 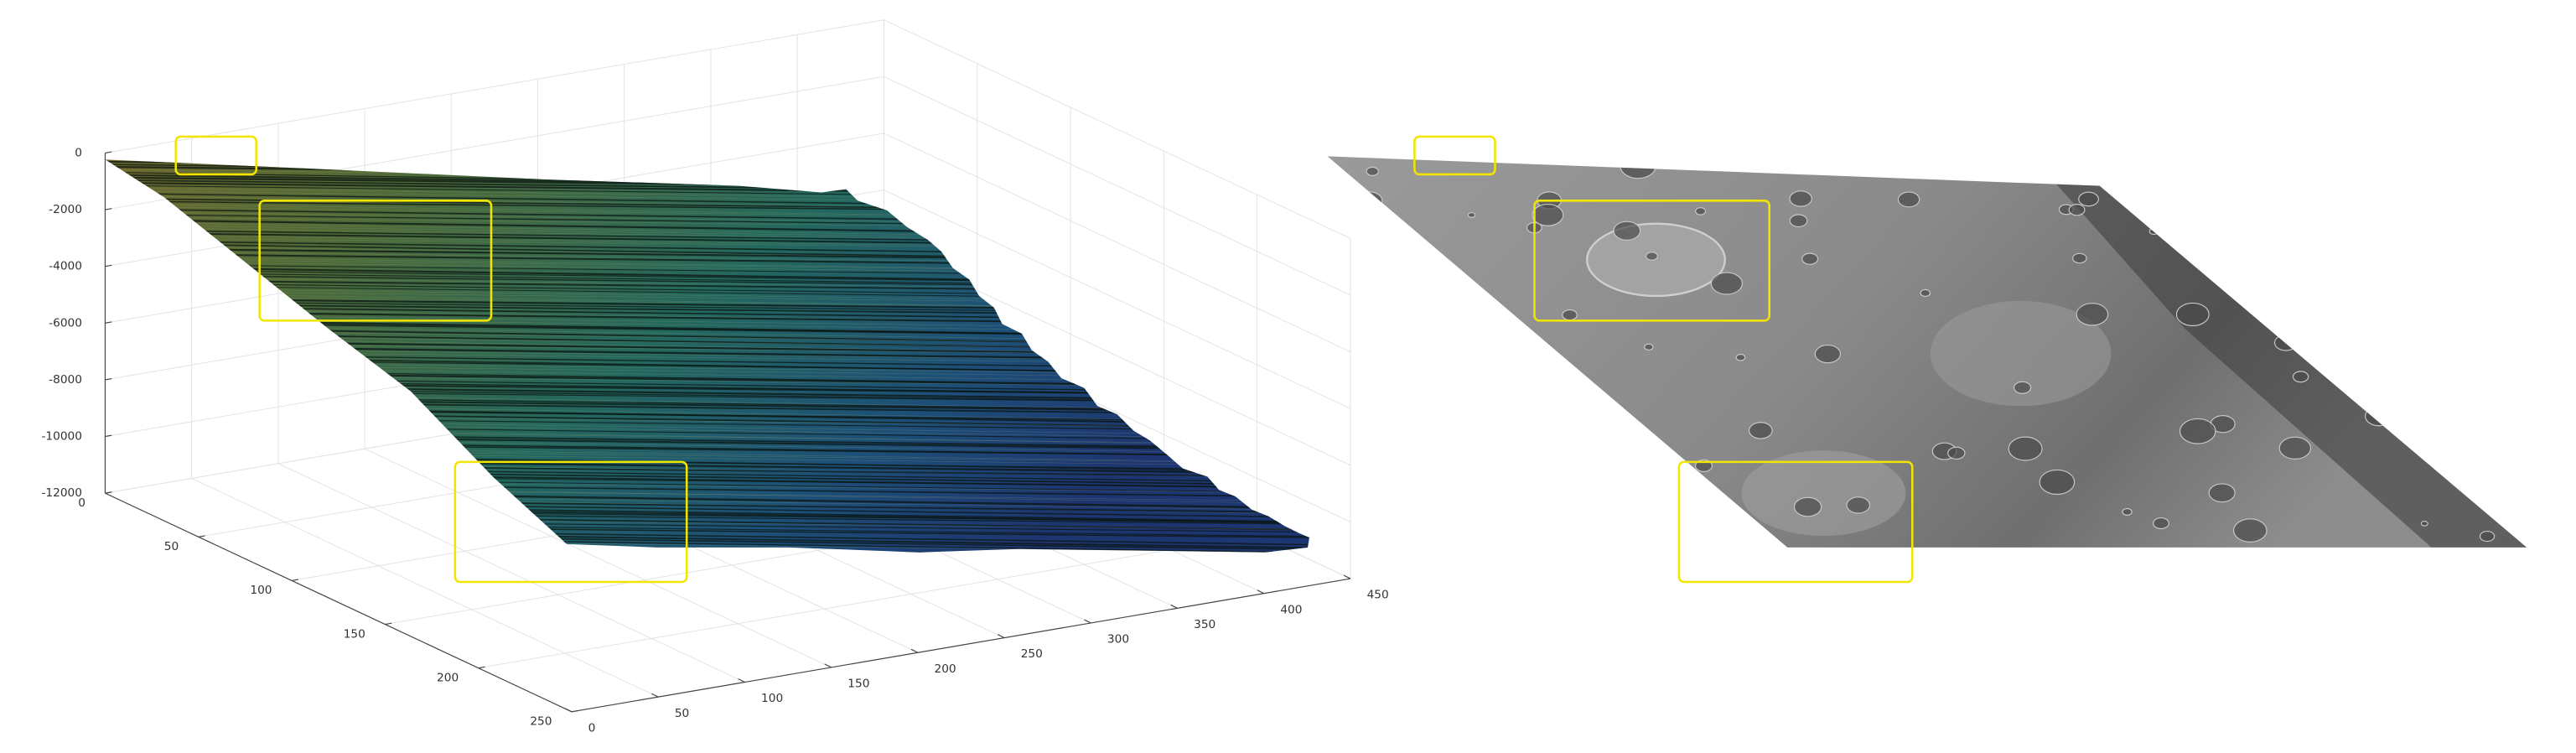 What do you see at coordinates (945, 669) in the screenshot?
I see `x-tick-label: 200` at bounding box center [945, 669].